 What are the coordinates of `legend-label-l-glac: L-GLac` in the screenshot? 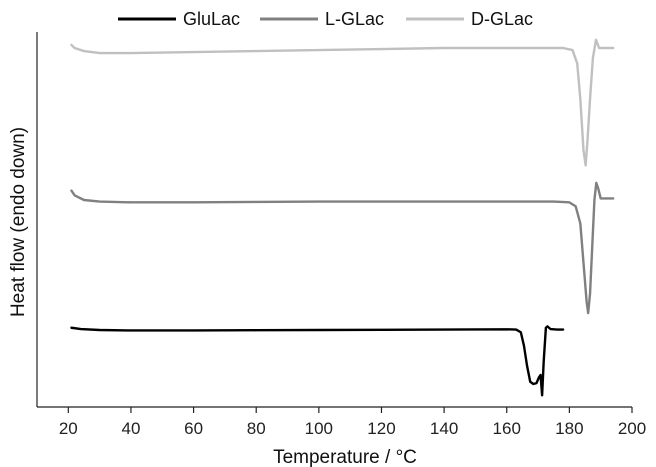 It's located at (354, 19).